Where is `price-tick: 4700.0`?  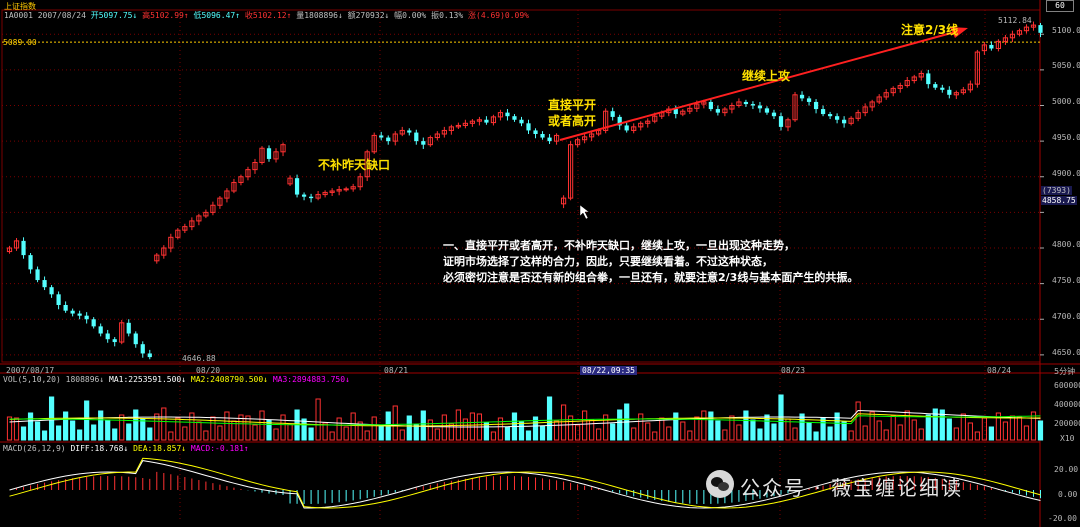 price-tick: 4700.0 is located at coordinates (1066, 316).